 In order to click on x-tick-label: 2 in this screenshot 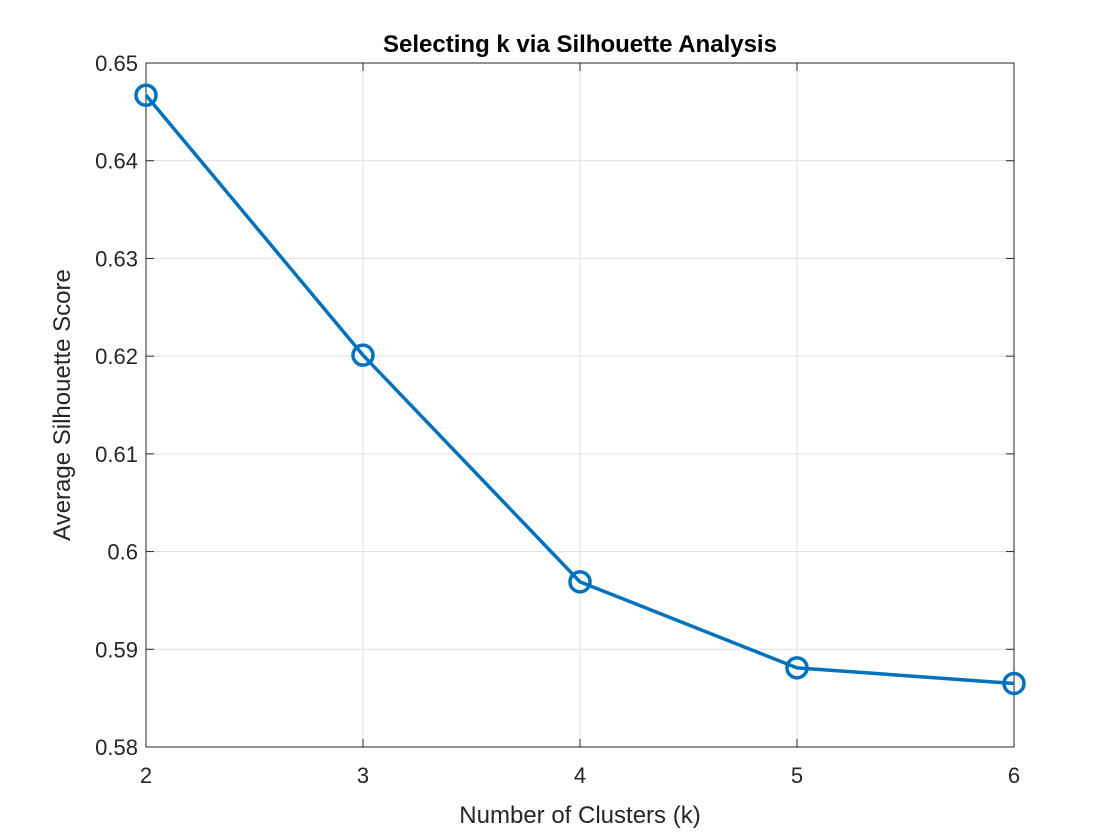, I will do `click(146, 775)`.